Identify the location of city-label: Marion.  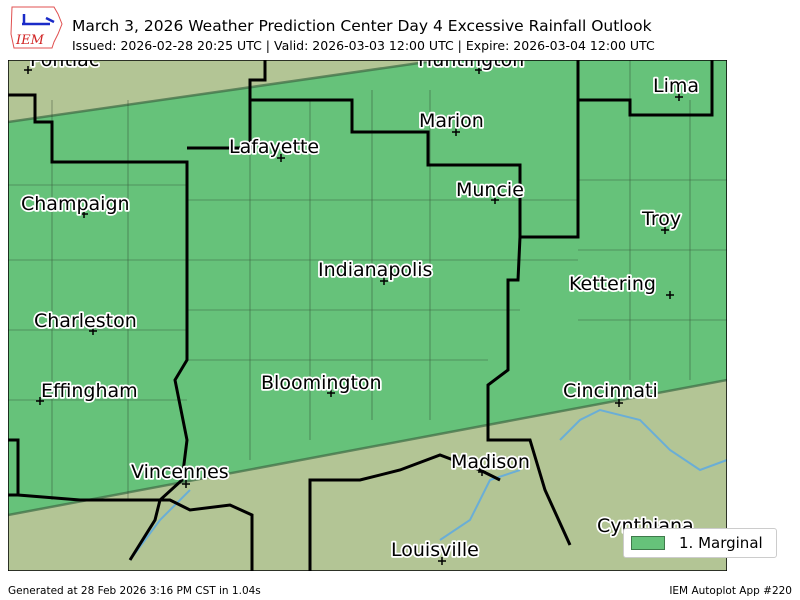
(451, 121).